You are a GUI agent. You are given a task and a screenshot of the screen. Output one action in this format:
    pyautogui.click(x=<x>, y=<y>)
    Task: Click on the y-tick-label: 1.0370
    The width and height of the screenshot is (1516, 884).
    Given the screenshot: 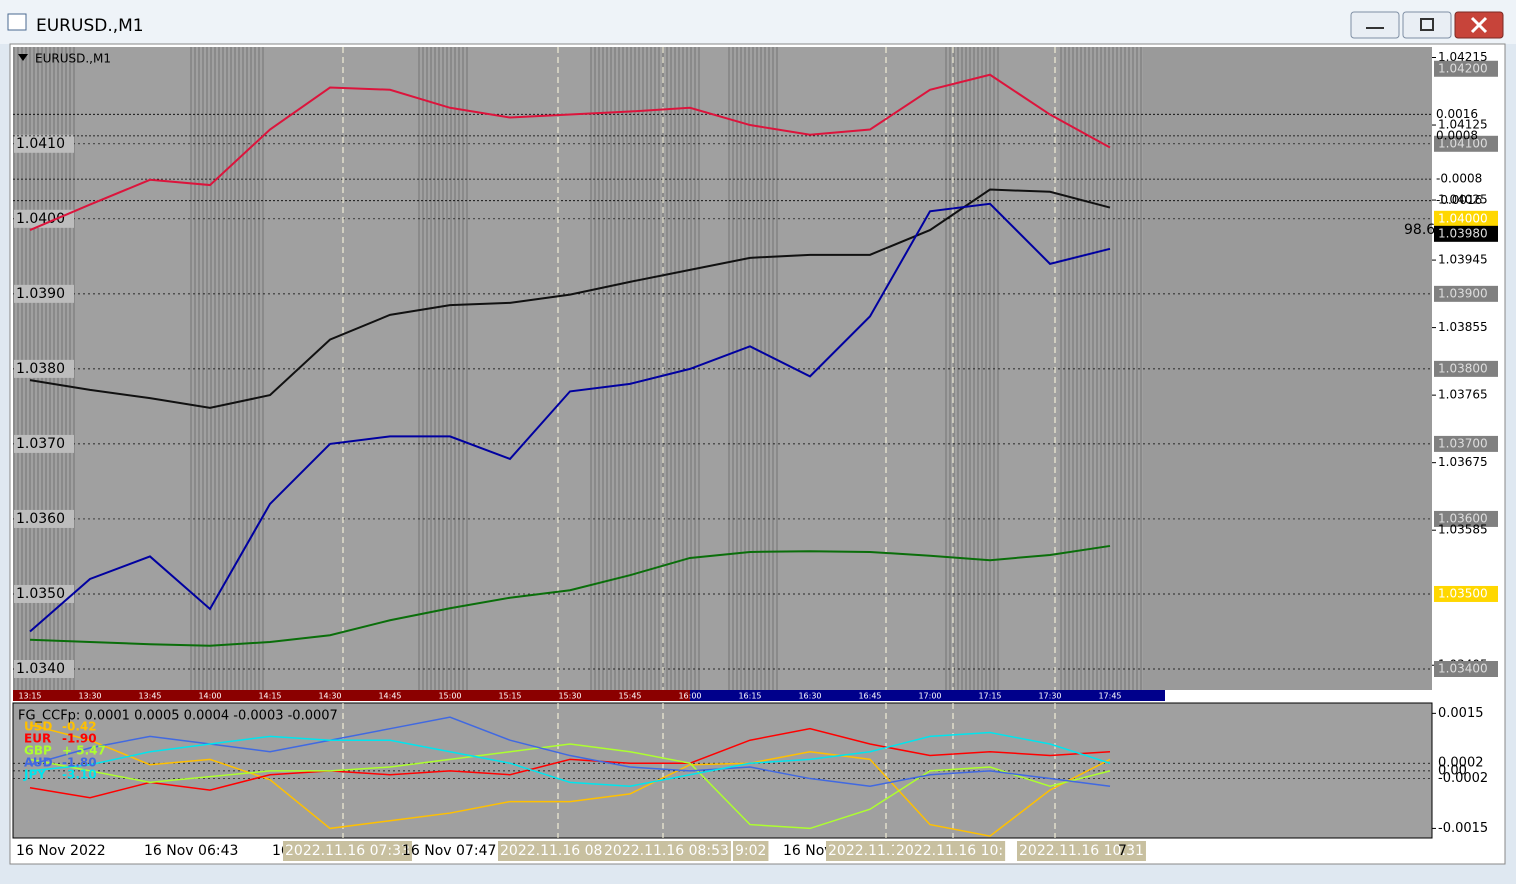 What is the action you would take?
    pyautogui.click(x=40, y=444)
    